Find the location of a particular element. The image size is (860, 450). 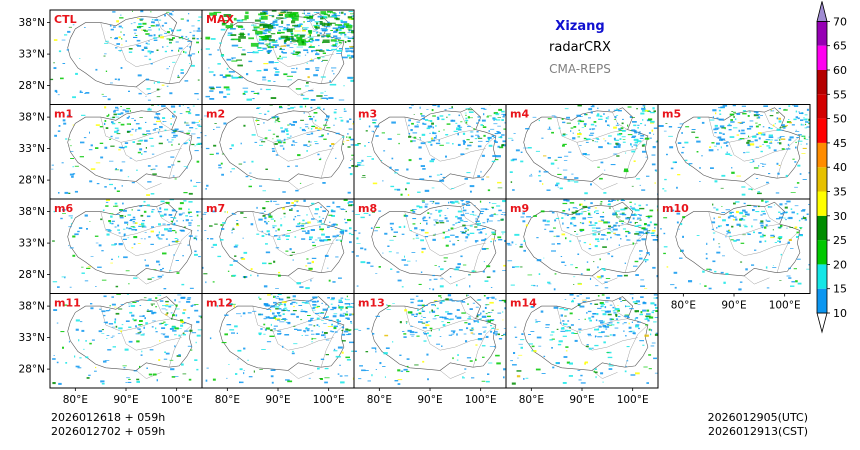

valid-time-utc: 2026012905(UTC) is located at coordinates (757, 417).